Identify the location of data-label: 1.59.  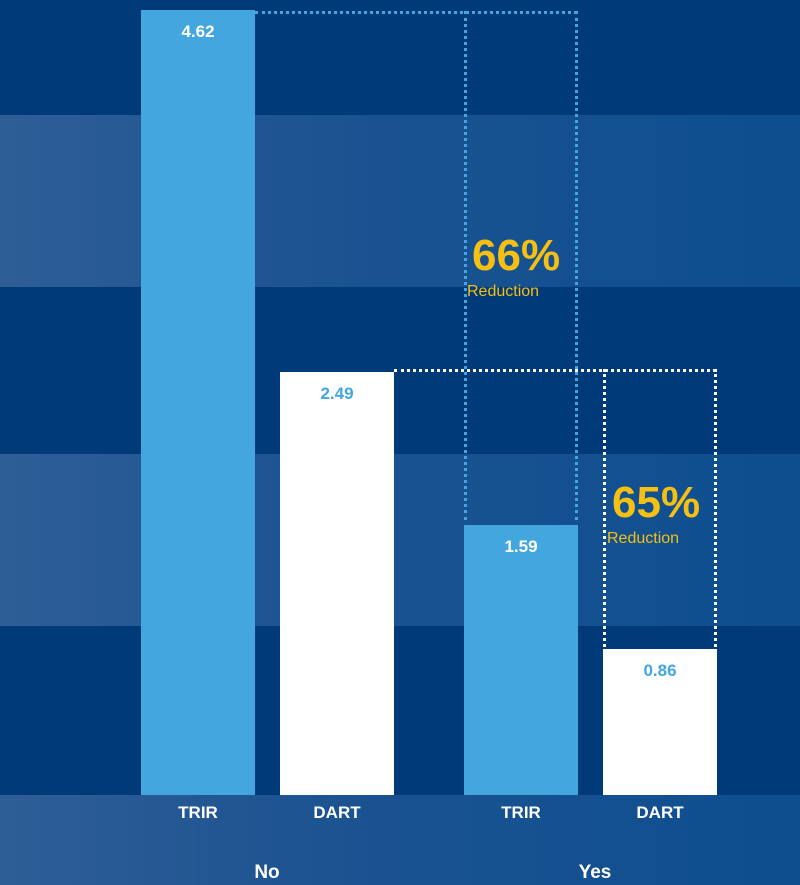
(521, 546).